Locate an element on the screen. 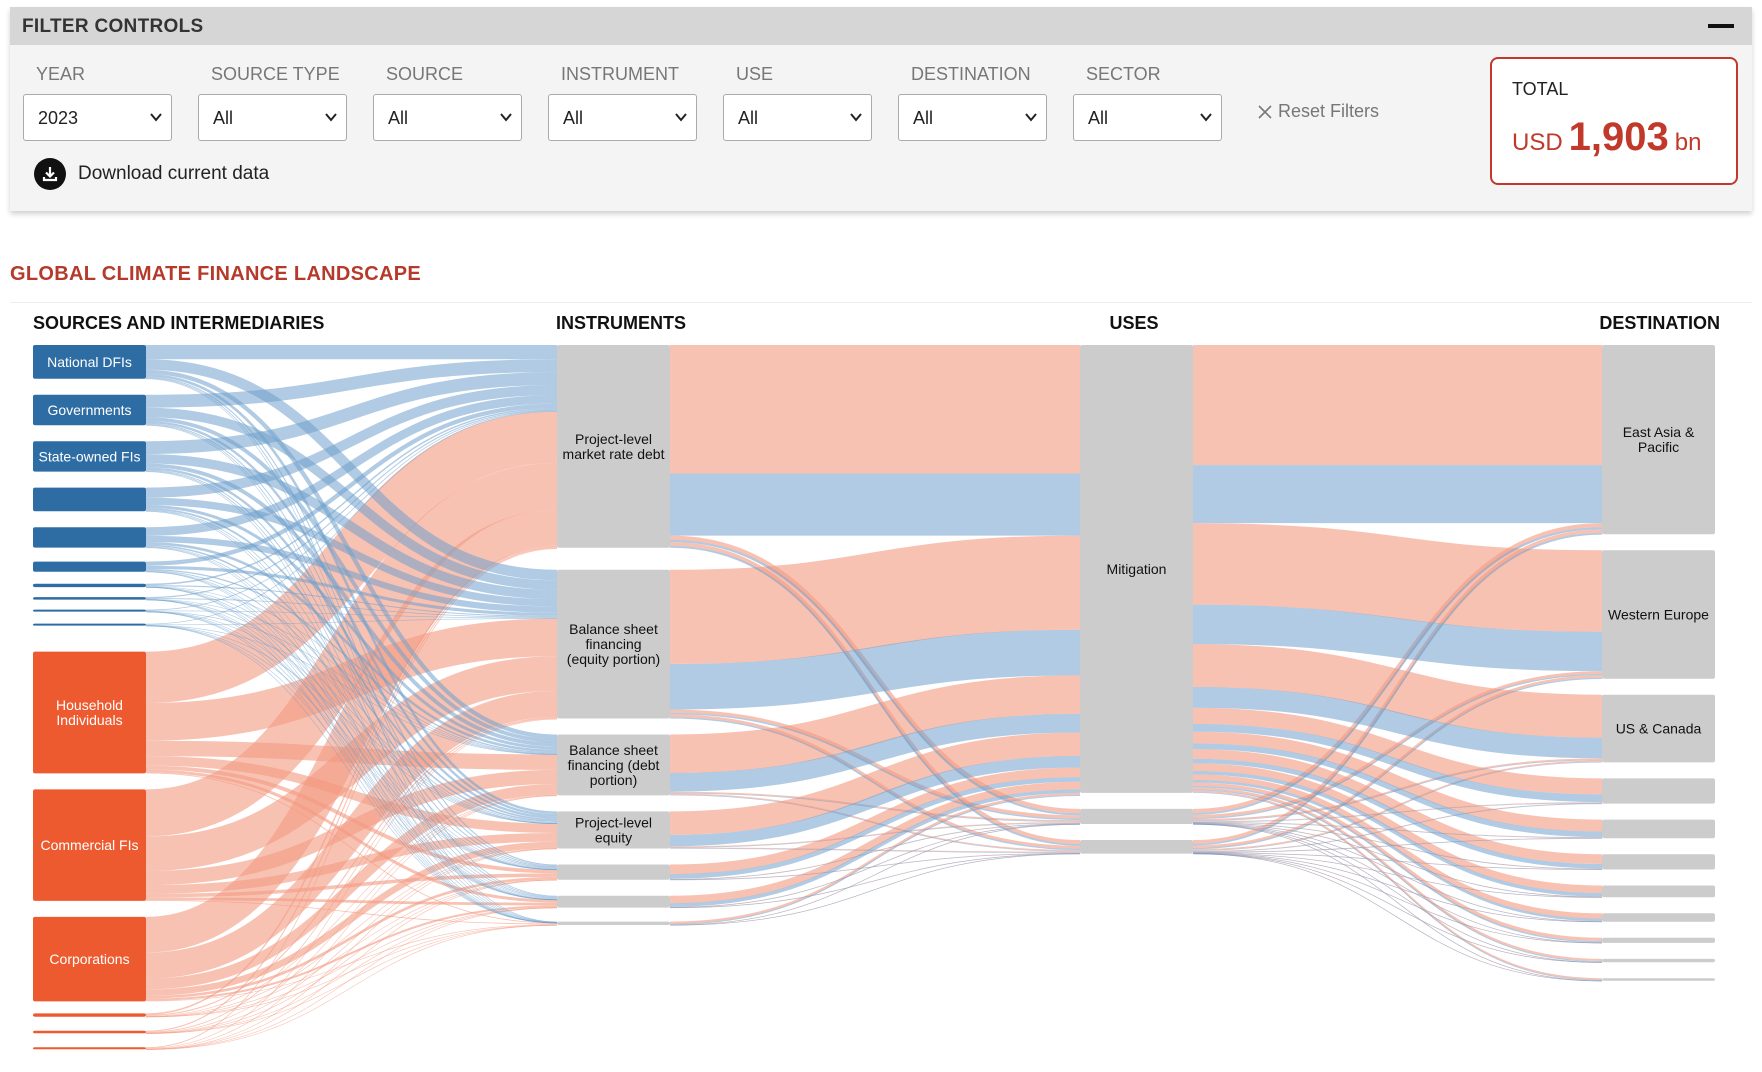  year-select: 2023 is located at coordinates (97, 117).